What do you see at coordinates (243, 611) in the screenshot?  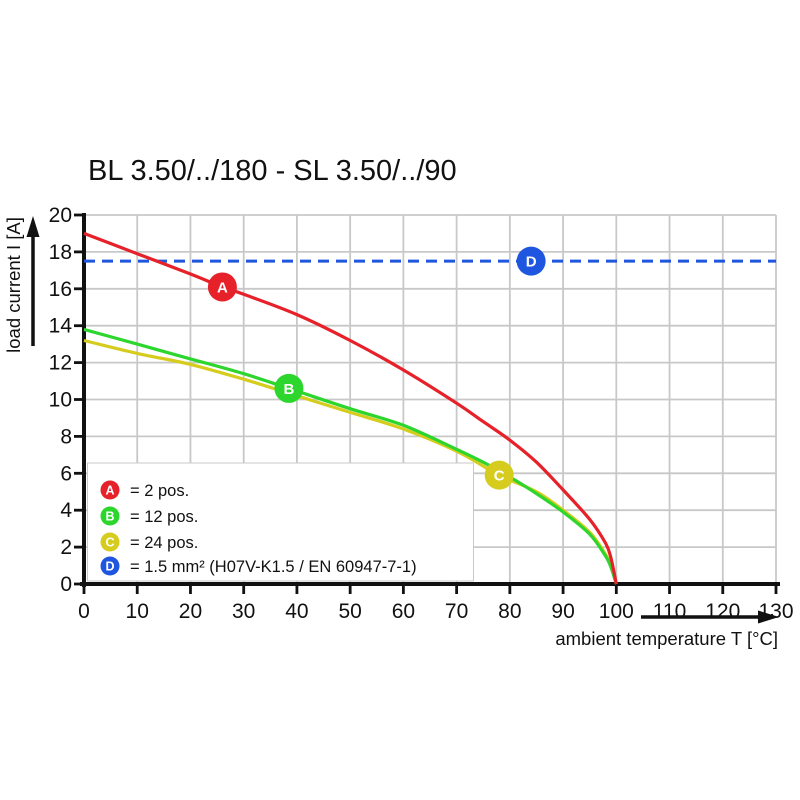 I see `x-tick-label: 30` at bounding box center [243, 611].